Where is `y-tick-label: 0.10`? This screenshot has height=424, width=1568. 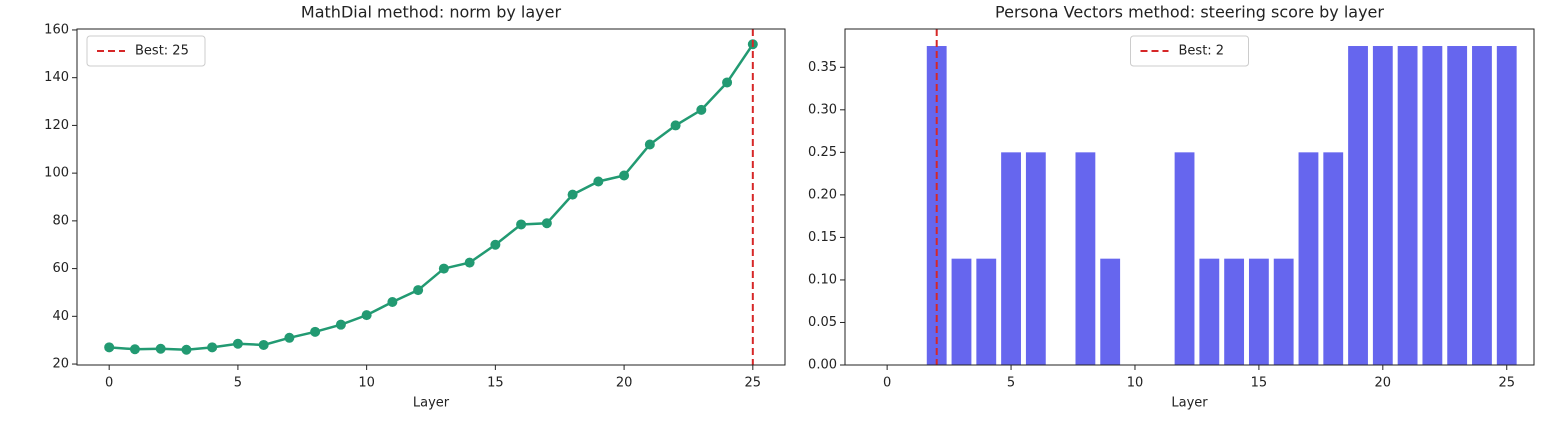
y-tick-label: 0.10 is located at coordinates (822, 279).